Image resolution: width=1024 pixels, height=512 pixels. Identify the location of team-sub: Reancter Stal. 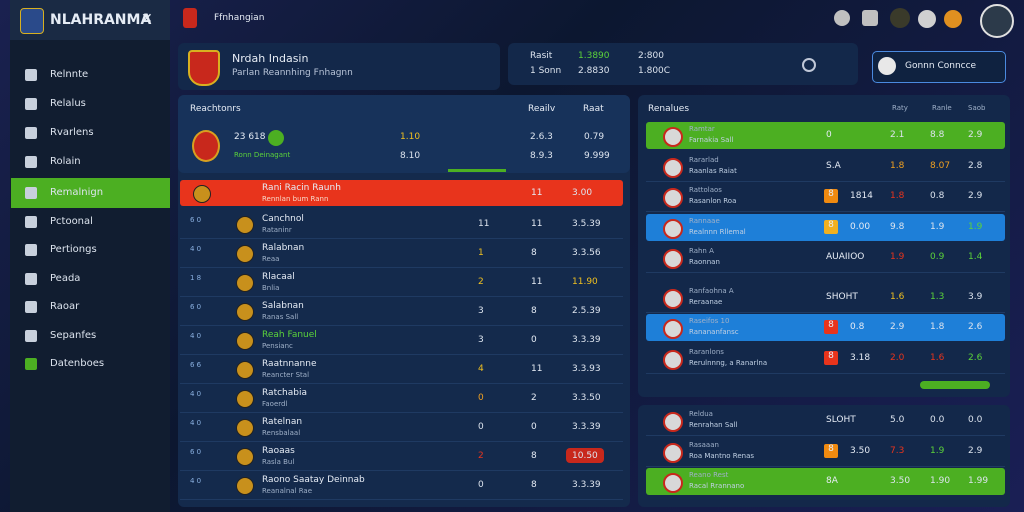
(286, 375).